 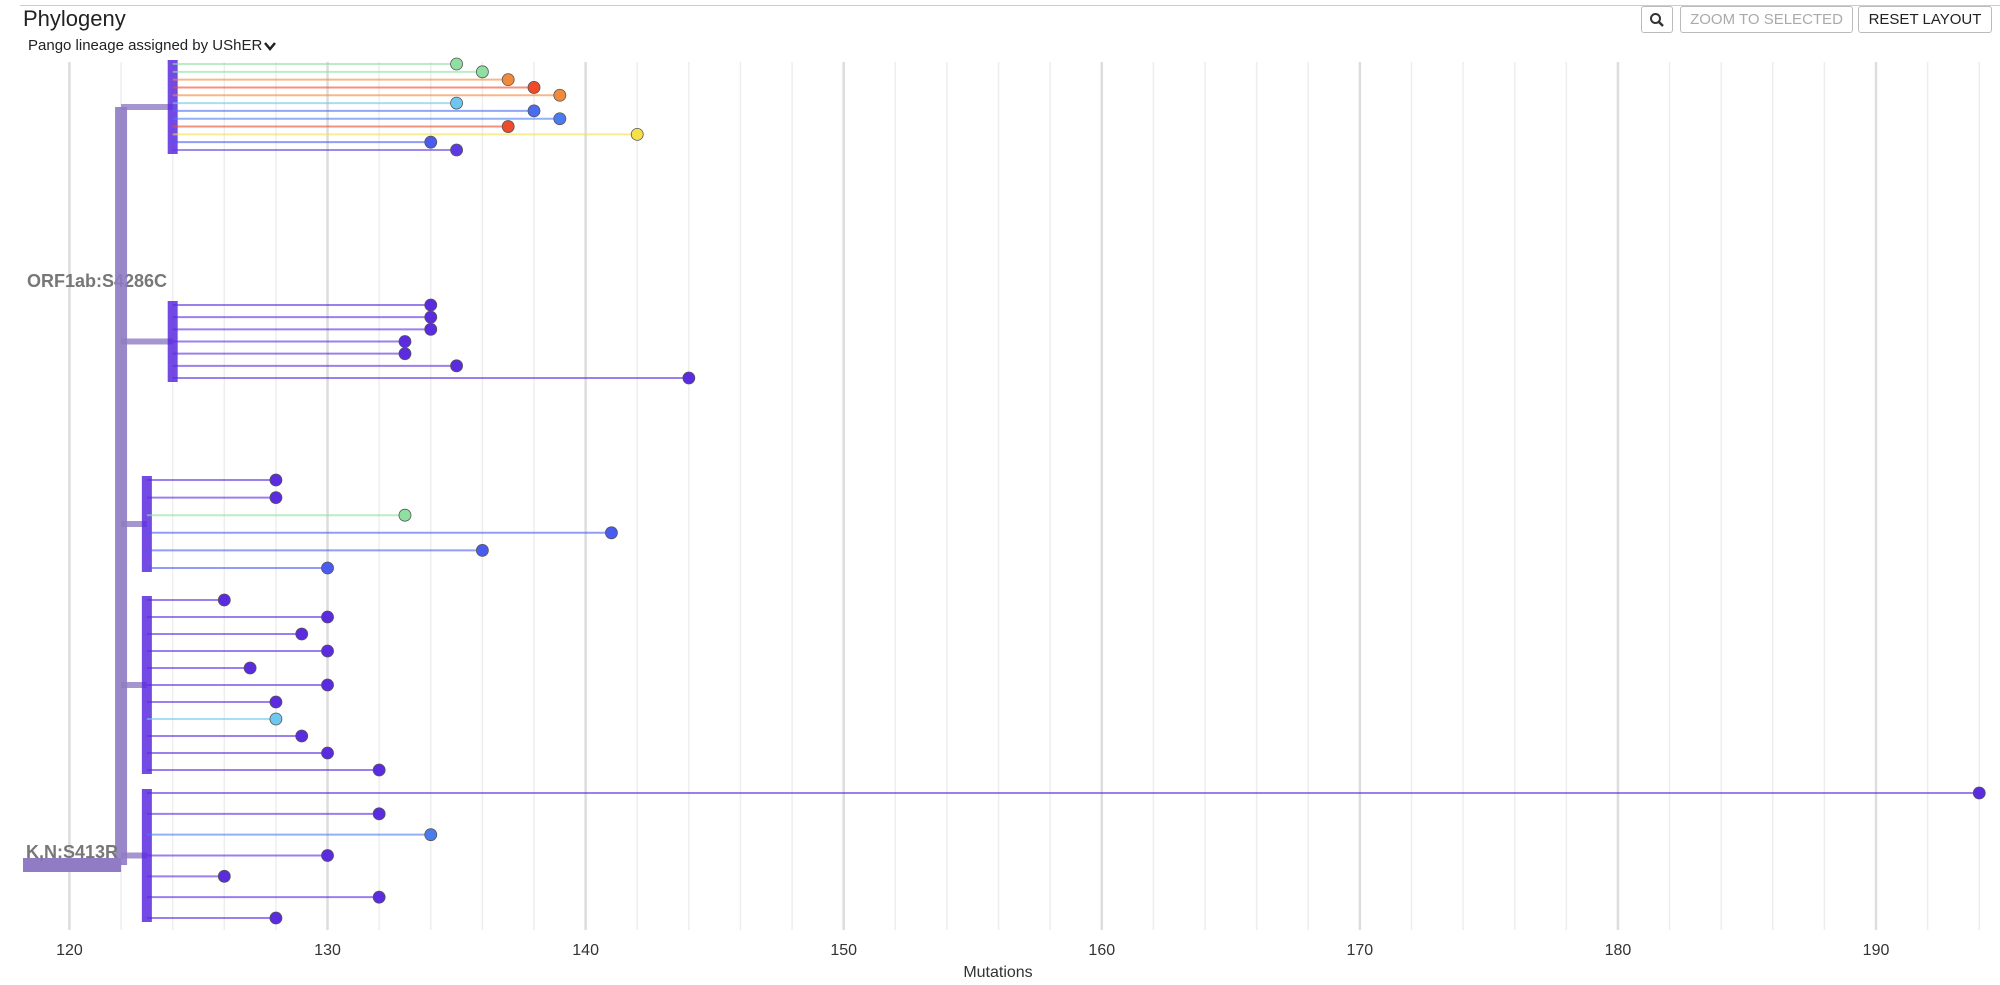 What do you see at coordinates (69, 950) in the screenshot?
I see `x-tick-label: 120` at bounding box center [69, 950].